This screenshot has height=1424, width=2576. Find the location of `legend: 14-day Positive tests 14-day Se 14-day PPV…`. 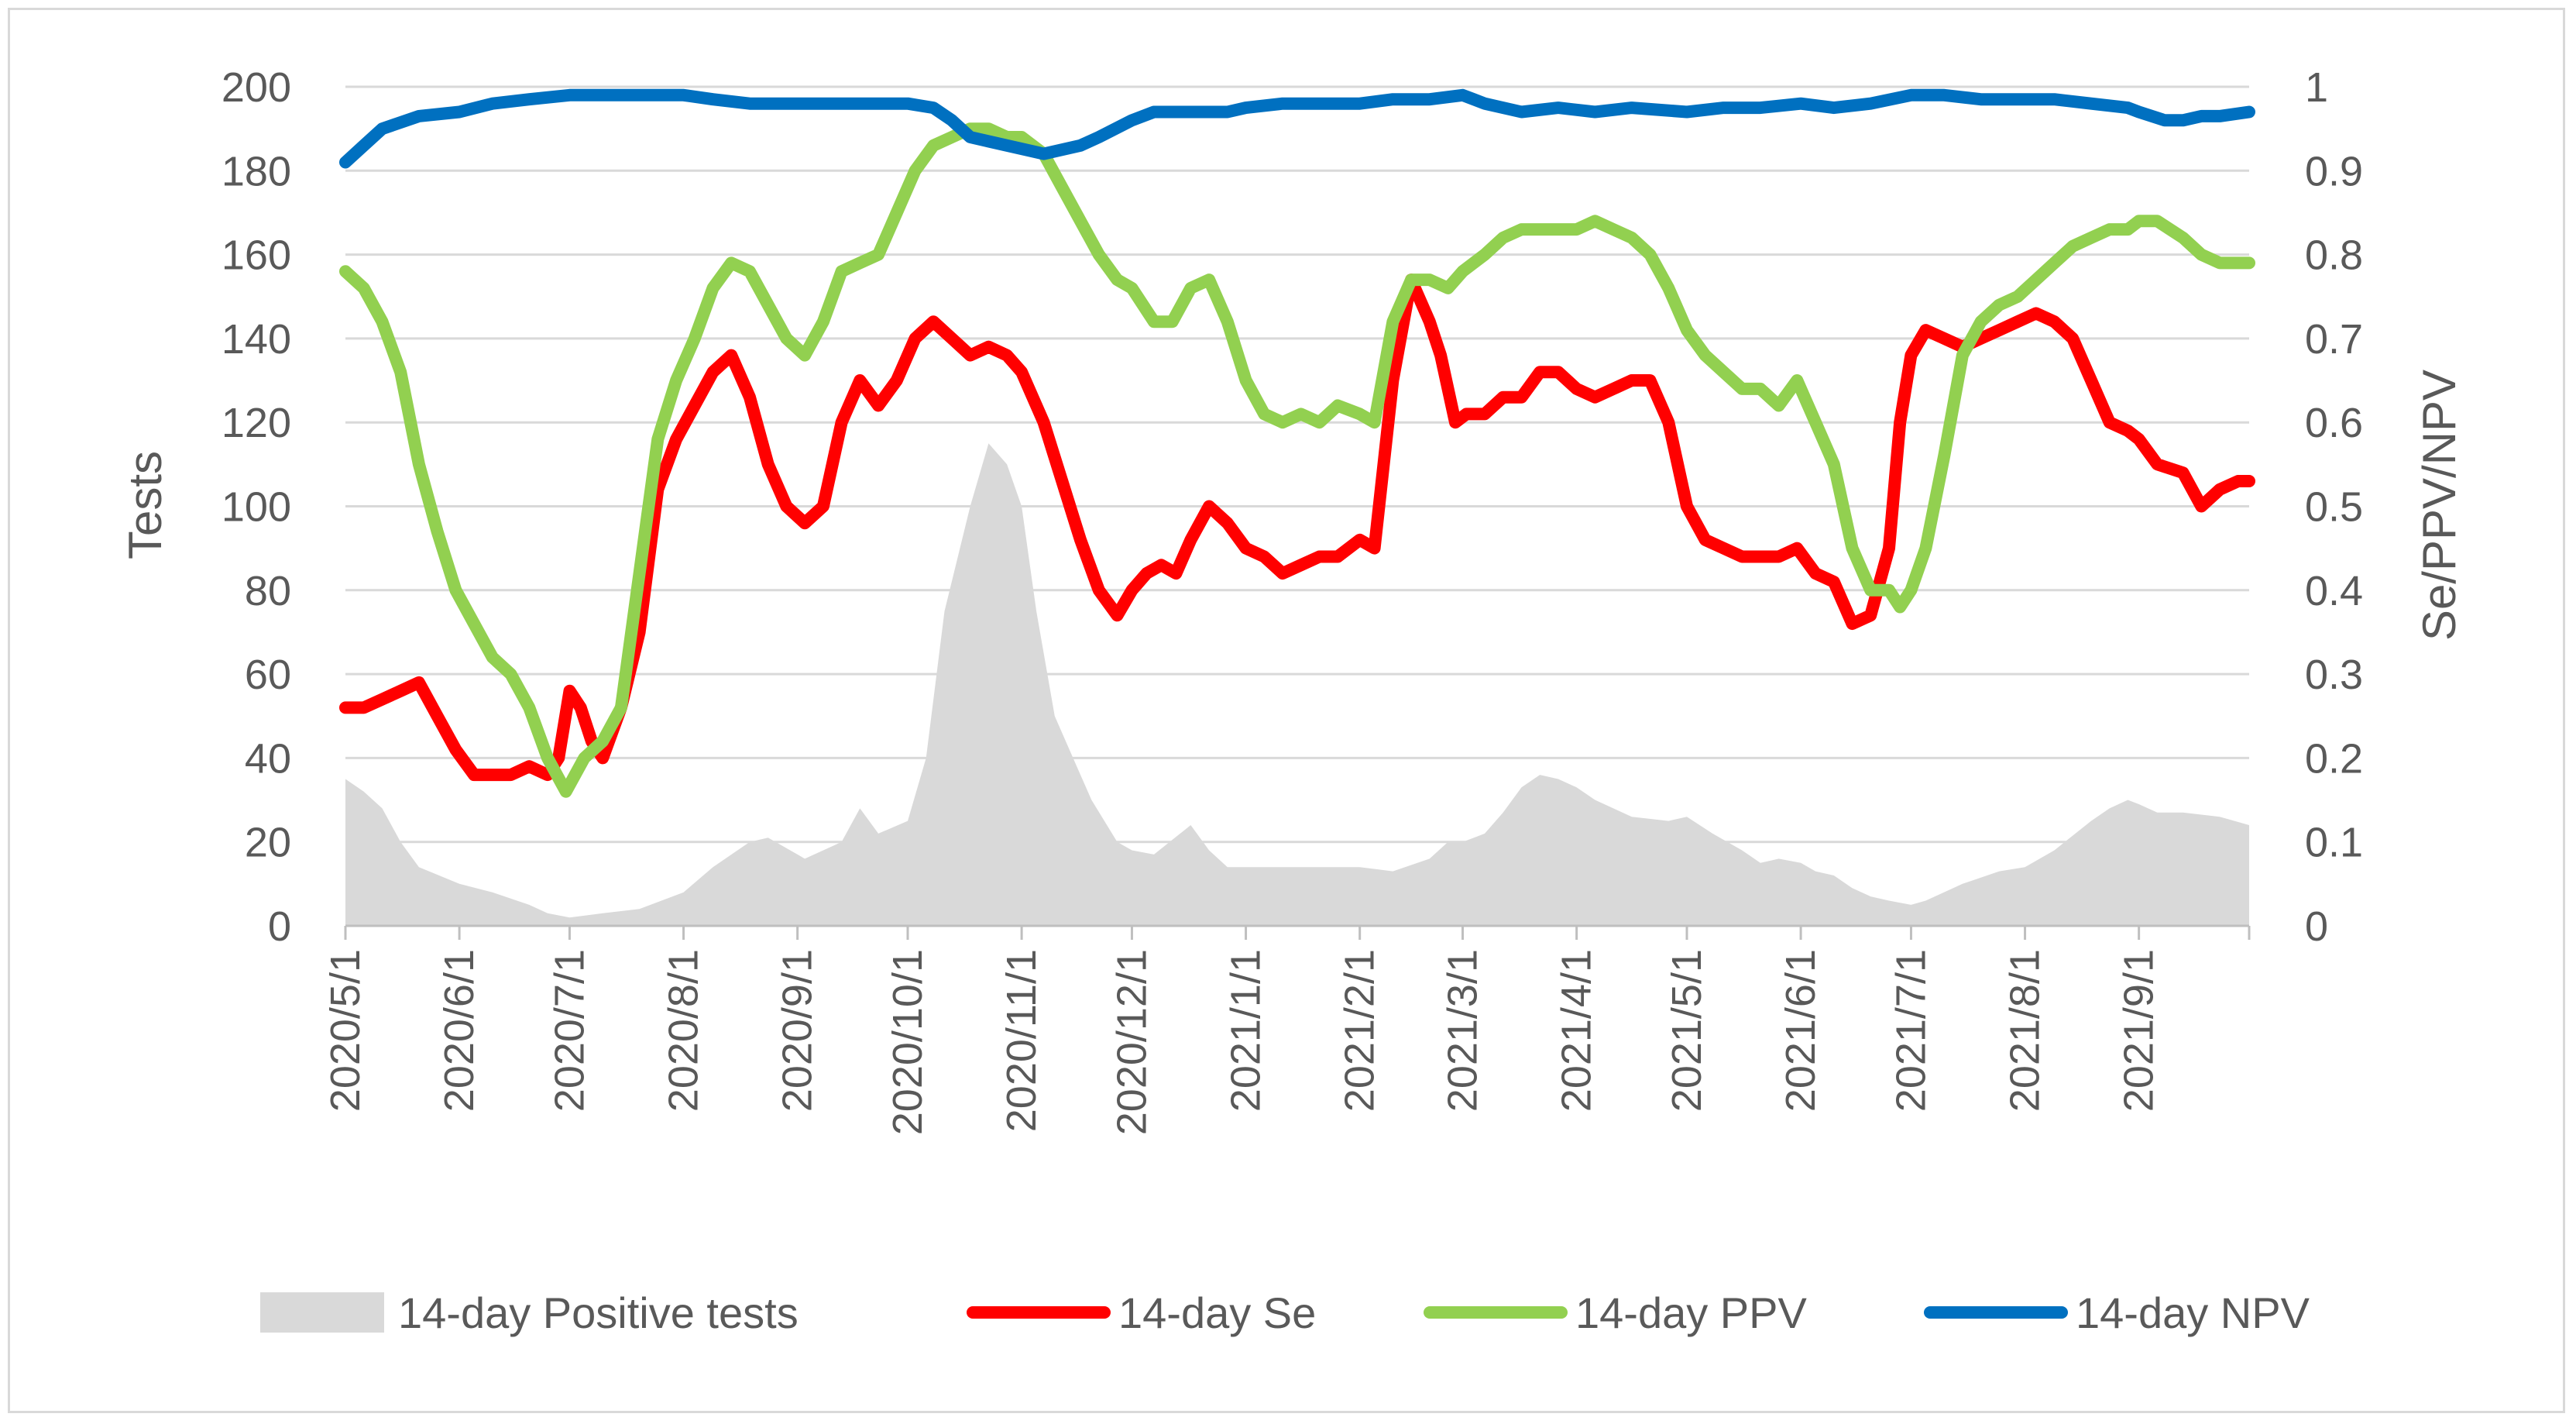

legend: 14-day Positive tests 14-day Se 14-day PPV… is located at coordinates (1285, 1312).